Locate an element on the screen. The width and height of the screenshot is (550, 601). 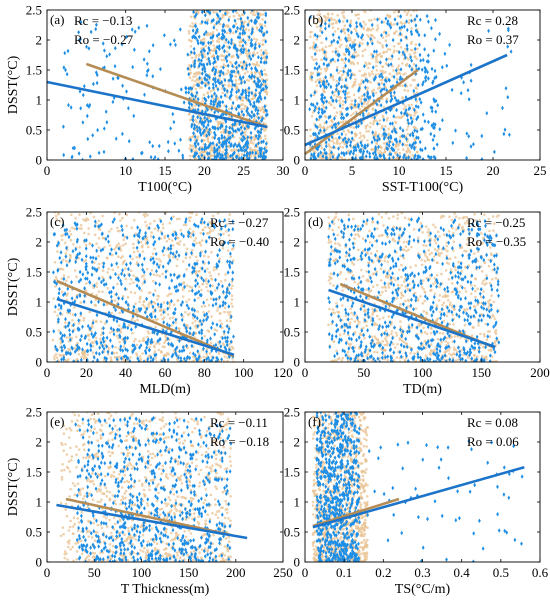
y-tick-label: 2.5 is located at coordinates (34, 212).